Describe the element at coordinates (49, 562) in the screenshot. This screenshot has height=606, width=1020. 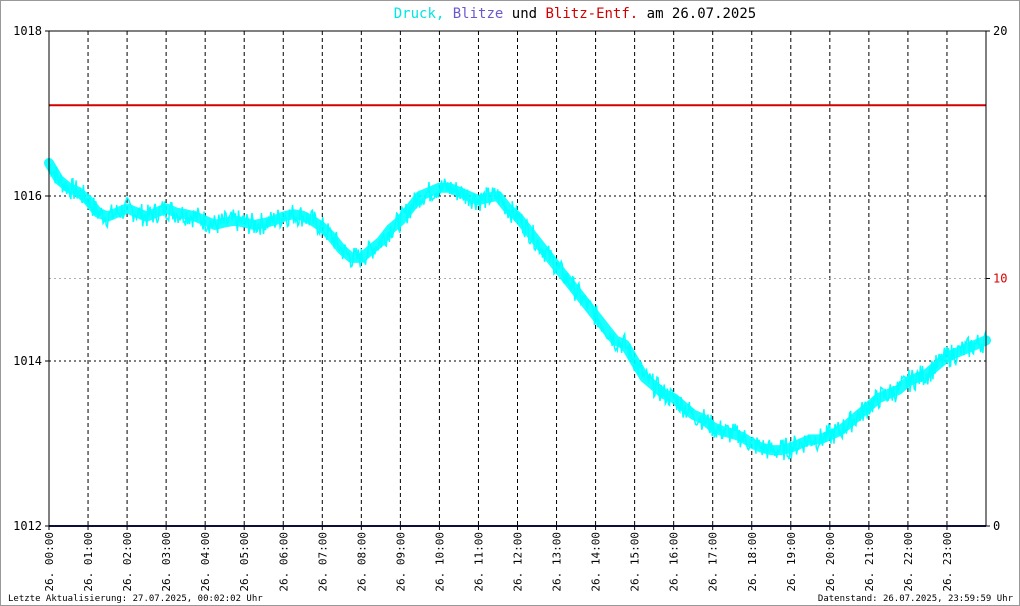
I see `x-tick-label: 26. 00:00` at that location.